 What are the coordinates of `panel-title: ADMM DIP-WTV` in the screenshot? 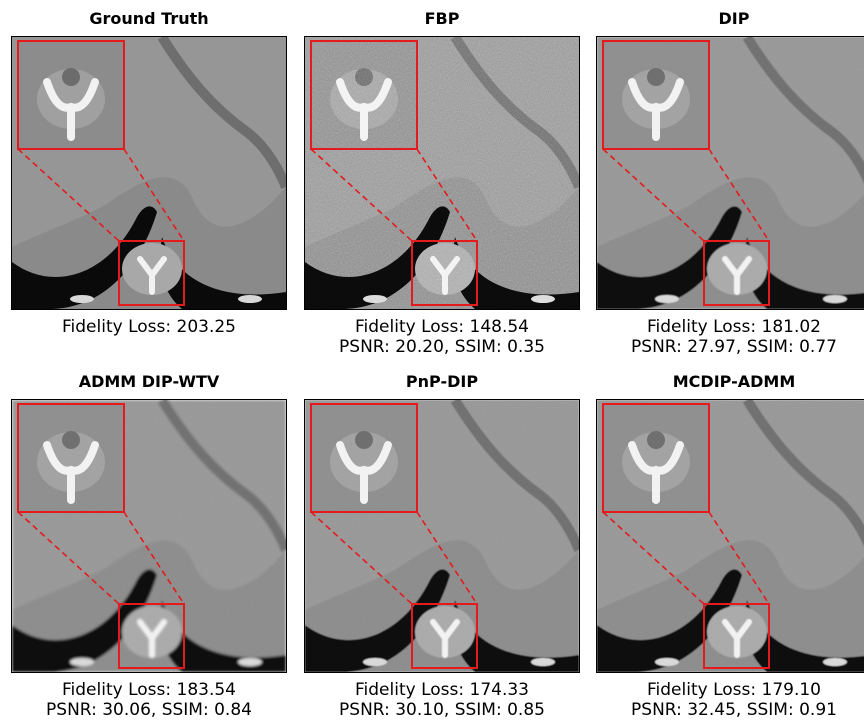 It's located at (149, 381).